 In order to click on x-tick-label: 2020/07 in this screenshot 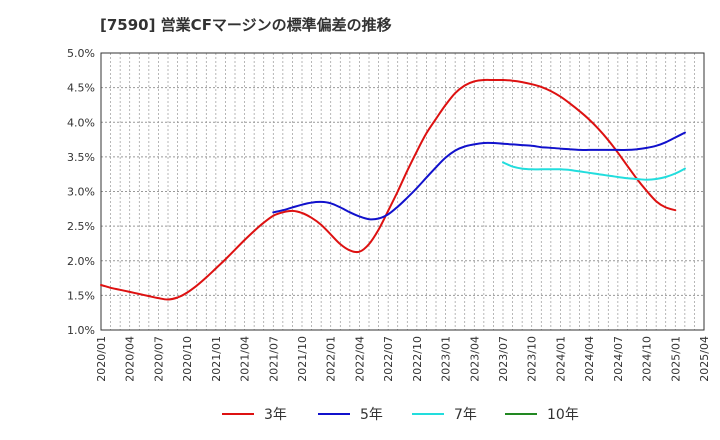, I will do `click(158, 359)`.